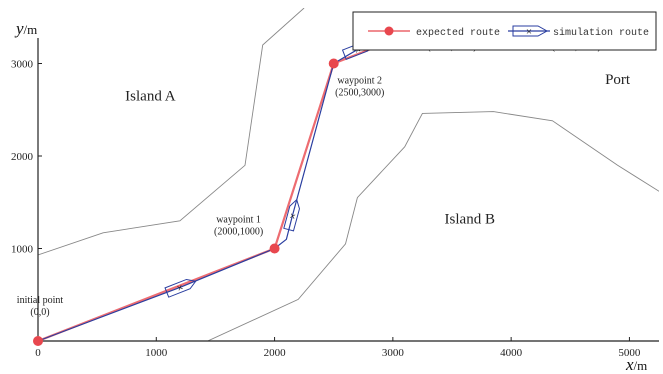  Describe the element at coordinates (238, 220) in the screenshot. I see `waypoint-name-1: waypoint 1` at that location.